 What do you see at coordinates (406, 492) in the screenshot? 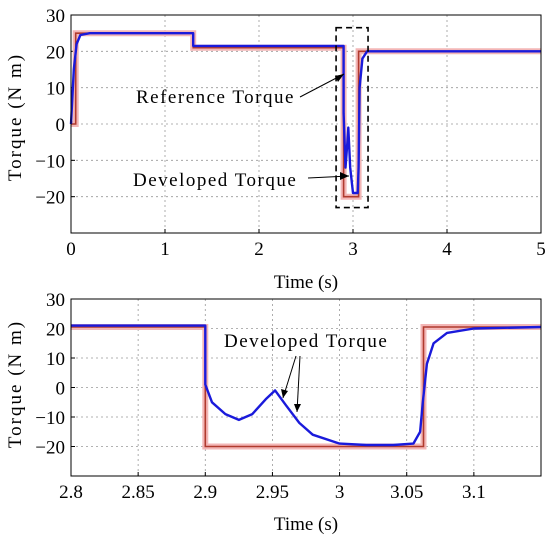
I see `x-tick-label: 3.05` at bounding box center [406, 492].